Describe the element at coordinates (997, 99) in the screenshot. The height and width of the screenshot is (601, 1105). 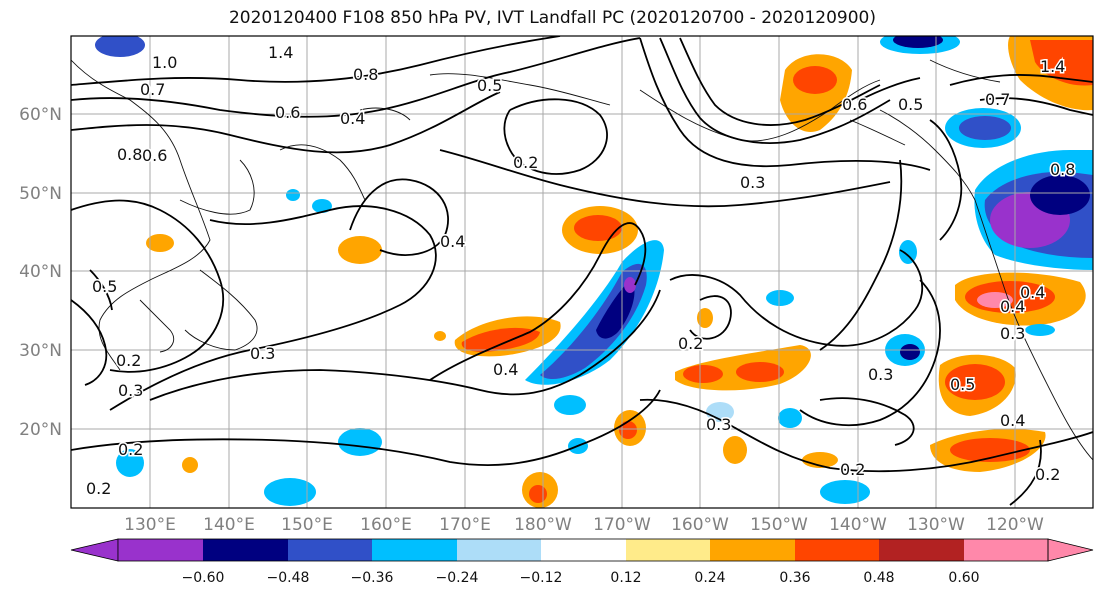
I see `contour-label: 0.7` at that location.